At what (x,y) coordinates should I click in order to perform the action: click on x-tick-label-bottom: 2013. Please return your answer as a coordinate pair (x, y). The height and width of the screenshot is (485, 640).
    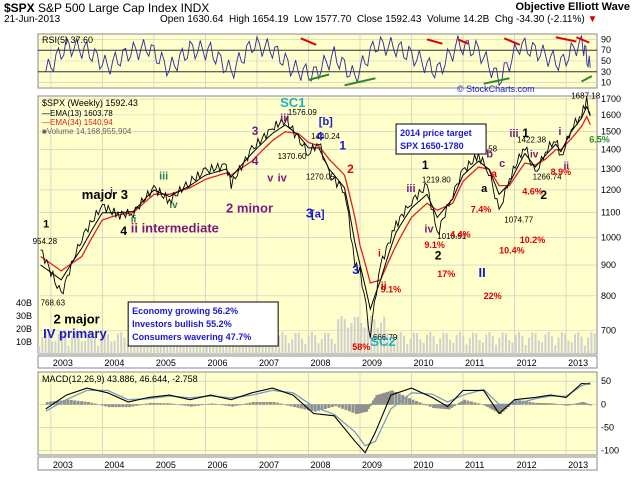
    Looking at the image, I should click on (578, 465).